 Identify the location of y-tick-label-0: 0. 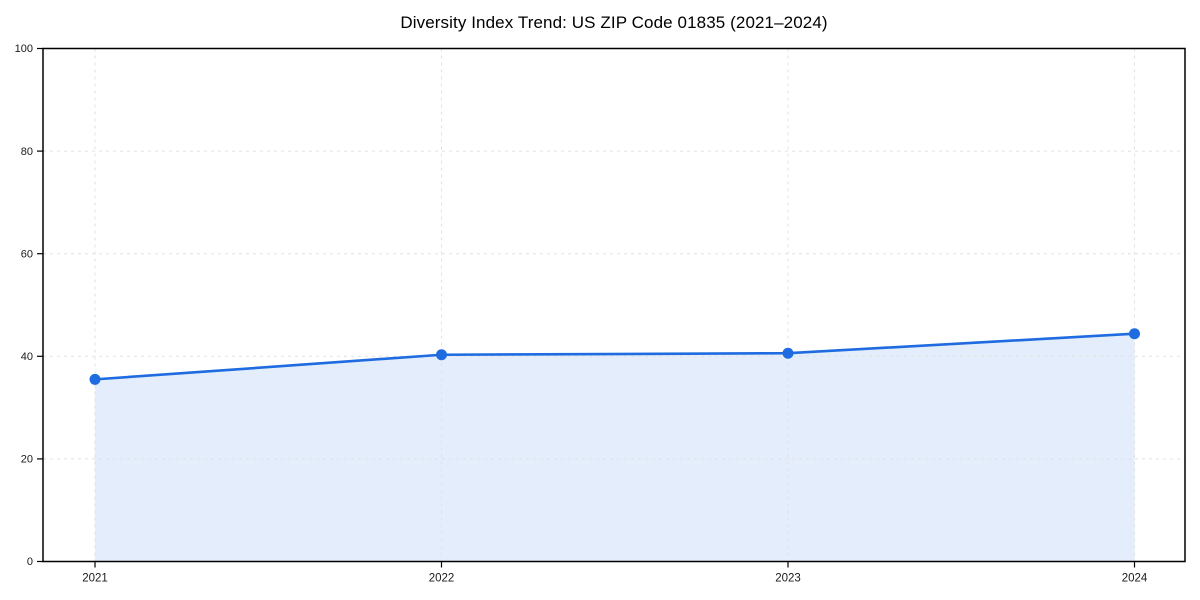
(30, 562).